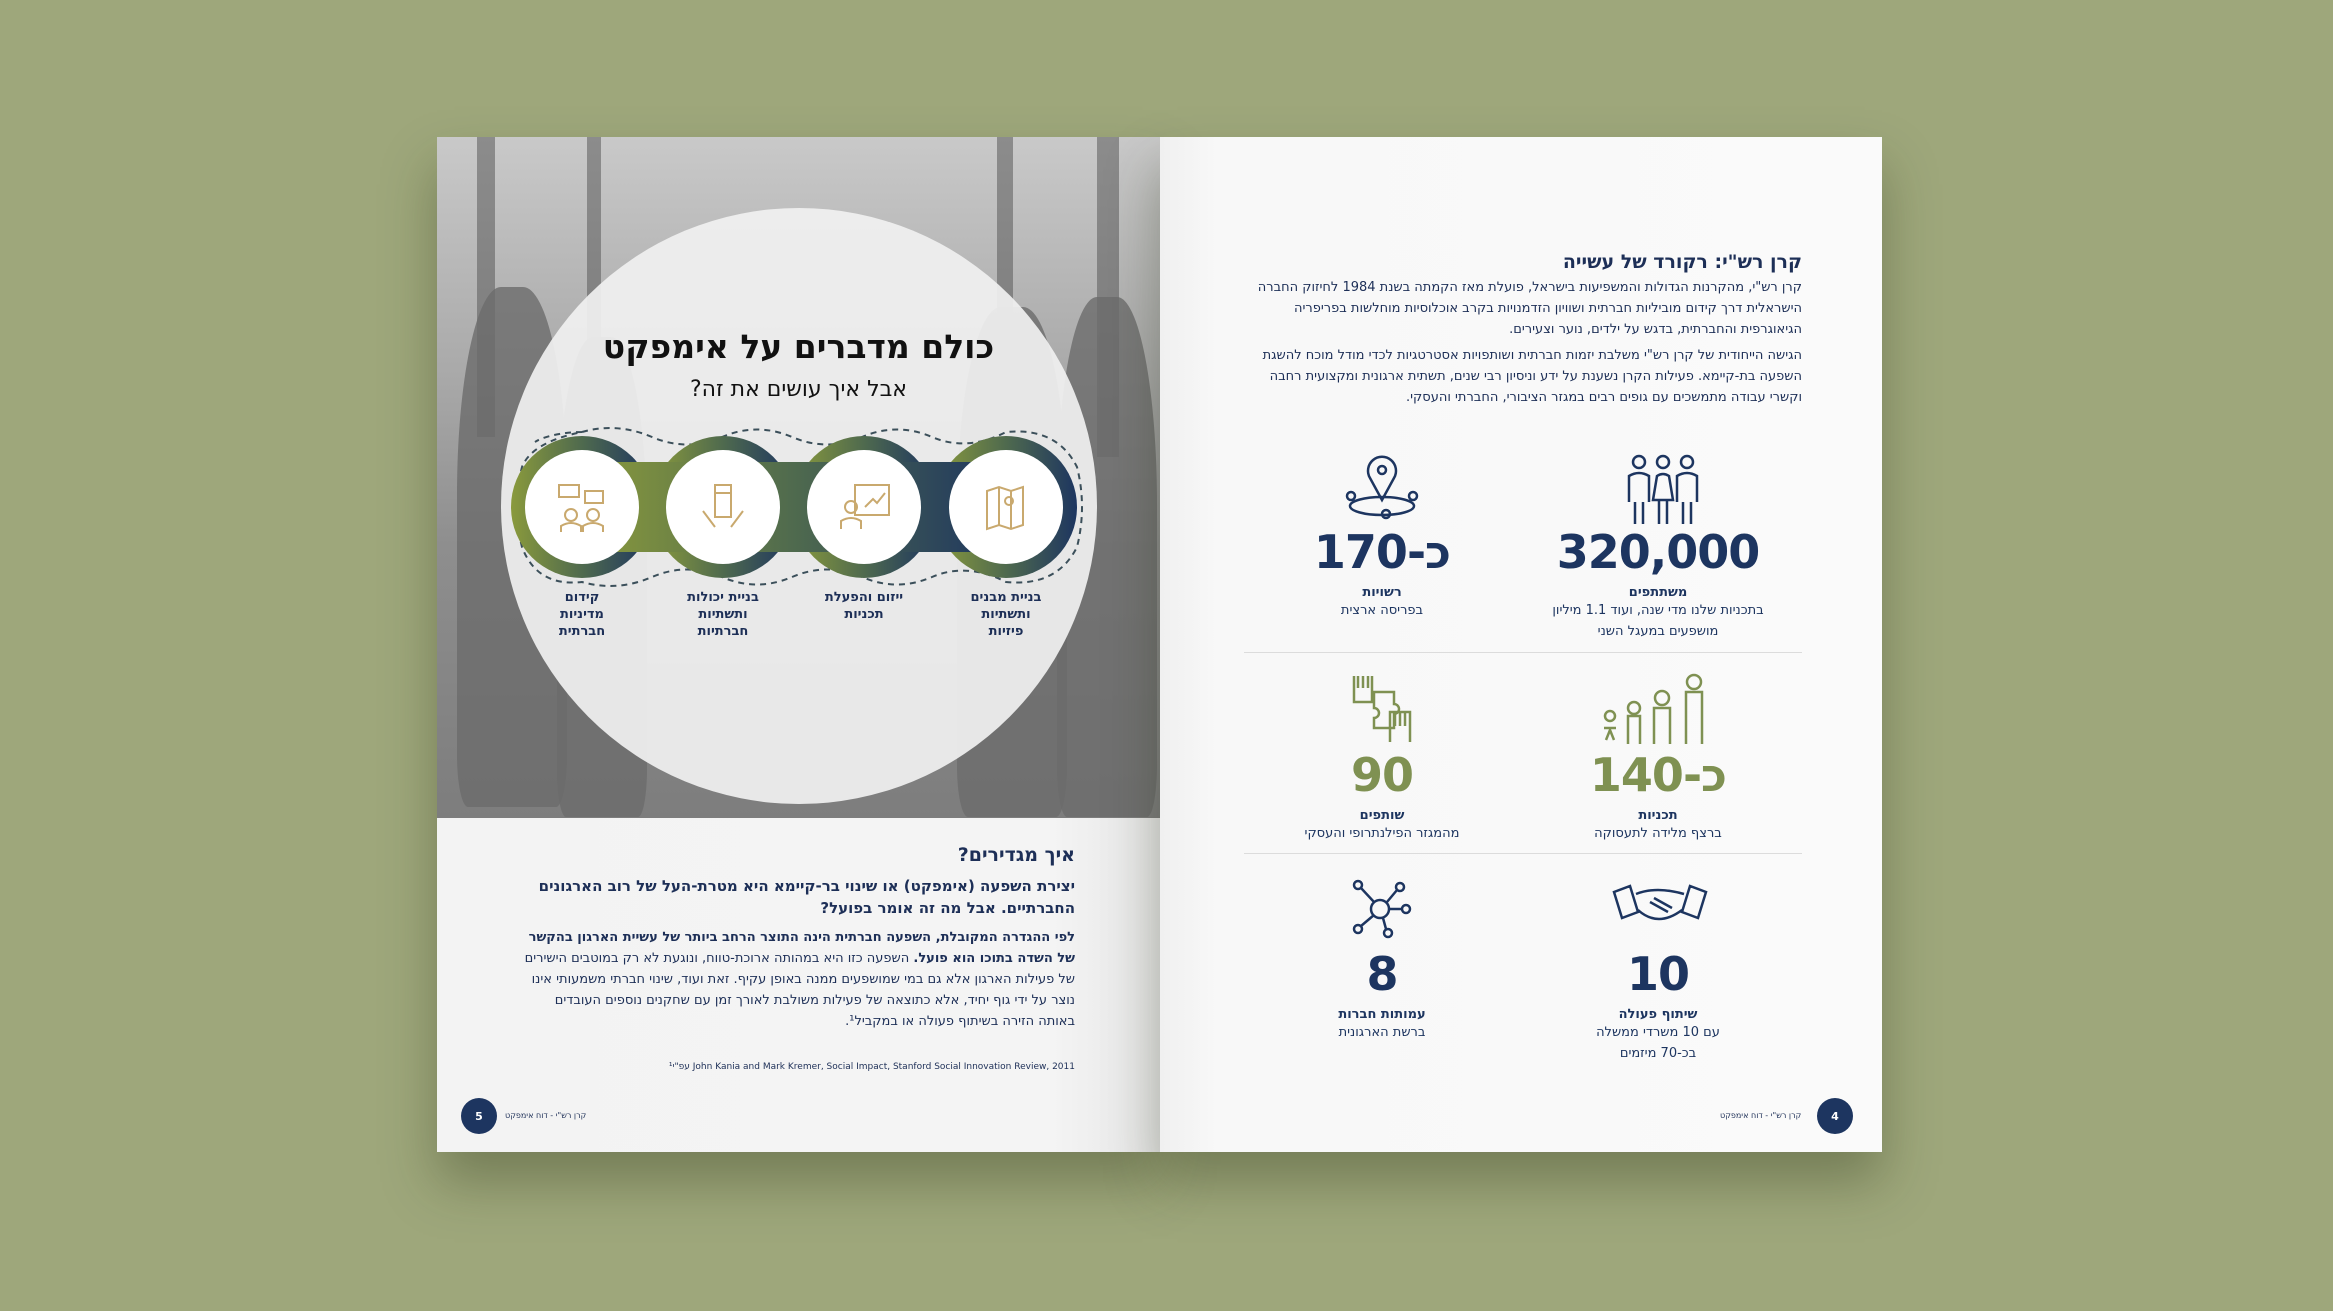  I want to click on group-people-icon, so click(1663, 489).